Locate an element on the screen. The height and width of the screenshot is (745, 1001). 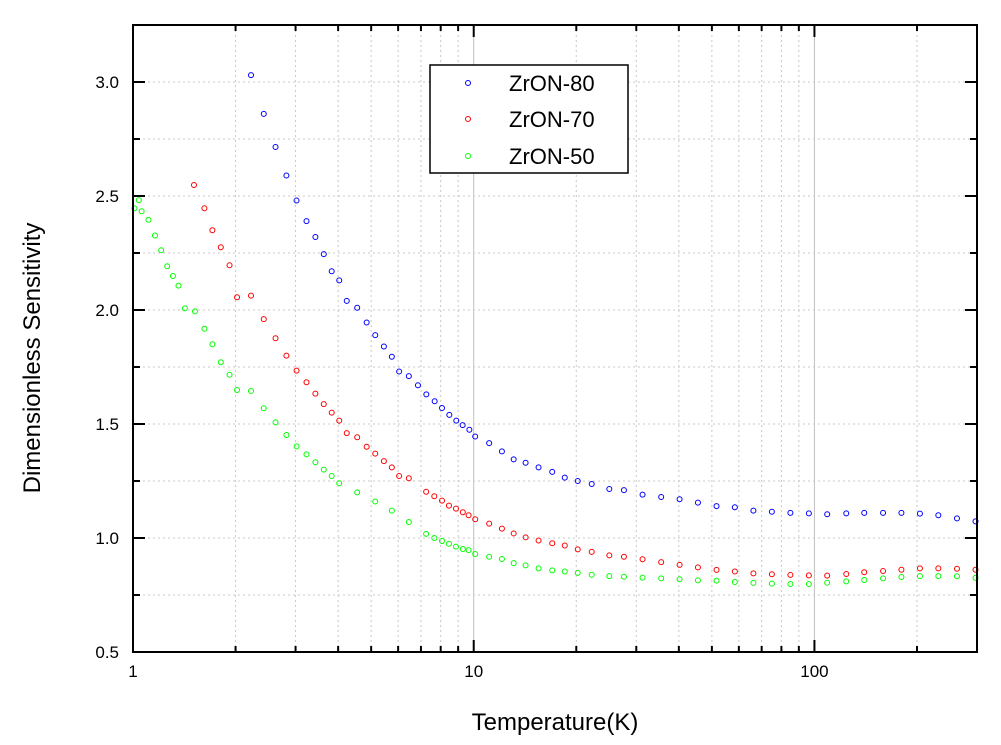
x-tick-label: 10 is located at coordinates (473, 671).